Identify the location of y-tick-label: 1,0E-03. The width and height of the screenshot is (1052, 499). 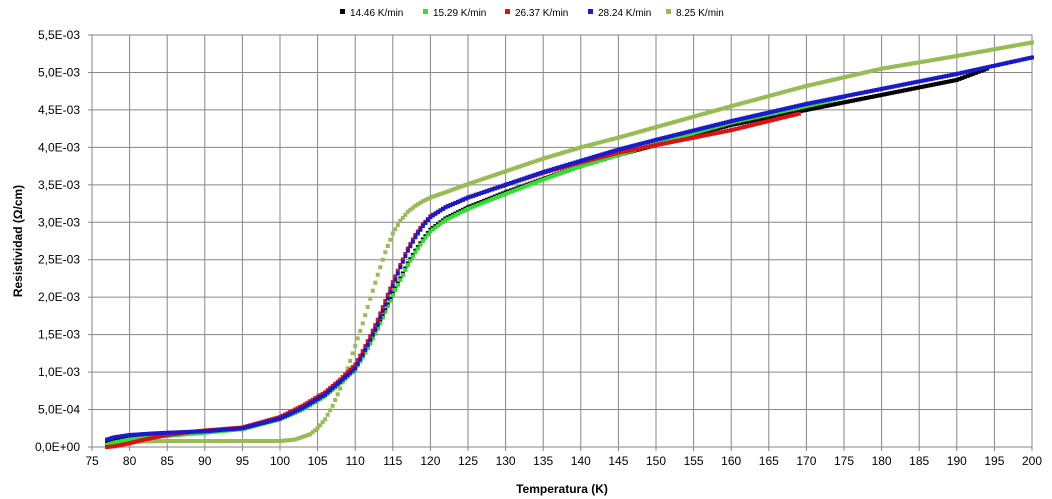
(59, 372).